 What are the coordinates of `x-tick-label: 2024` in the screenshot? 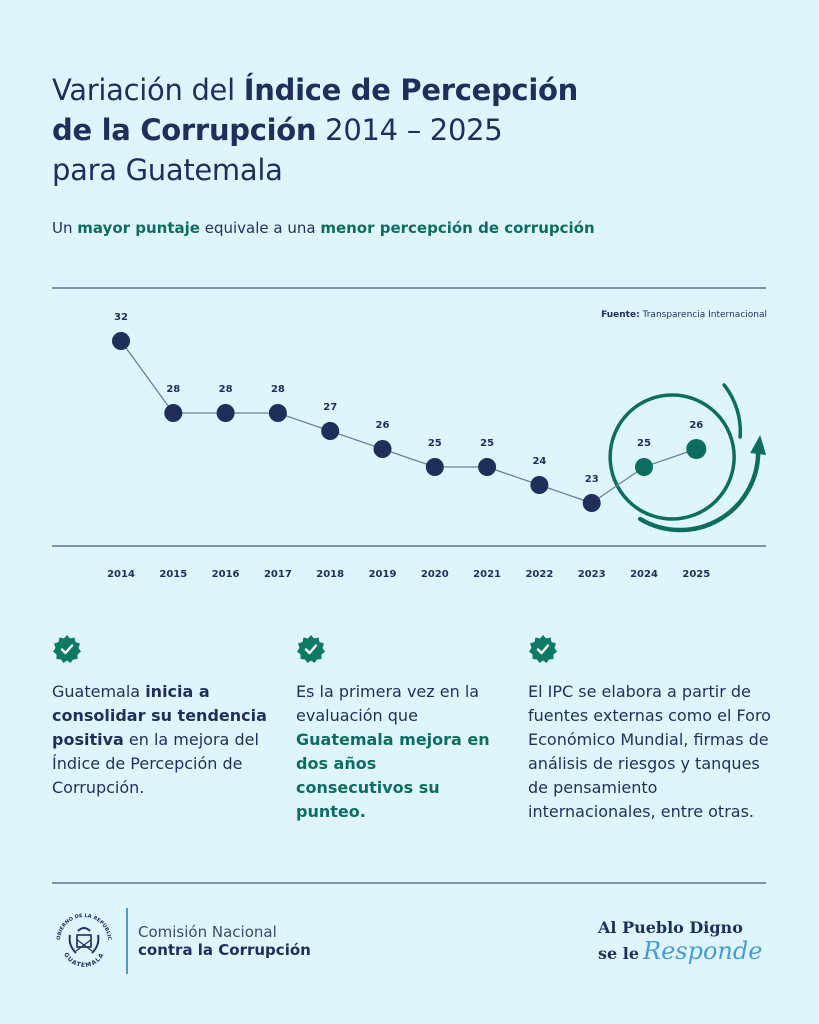 It's located at (644, 574).